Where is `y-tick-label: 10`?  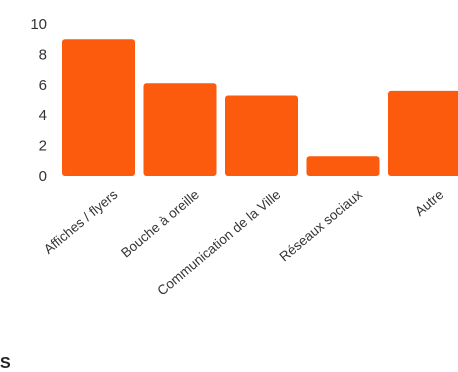
y-tick-label: 10 is located at coordinates (38, 24).